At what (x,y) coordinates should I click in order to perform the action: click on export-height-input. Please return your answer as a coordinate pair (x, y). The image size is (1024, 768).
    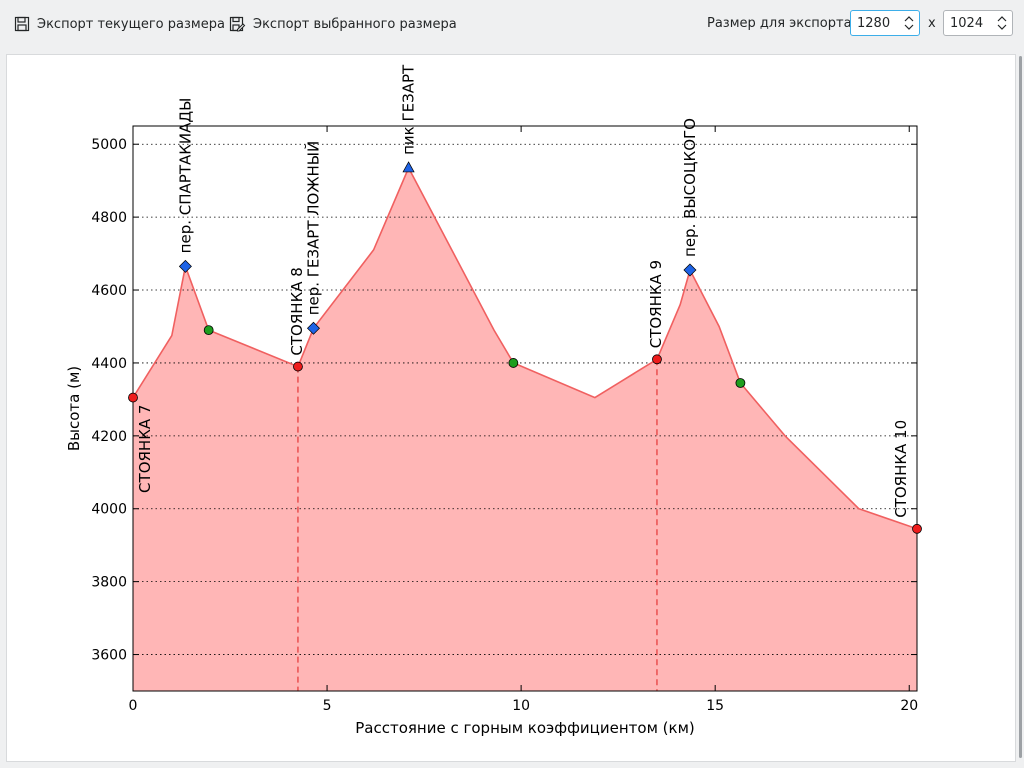
    Looking at the image, I should click on (972, 23).